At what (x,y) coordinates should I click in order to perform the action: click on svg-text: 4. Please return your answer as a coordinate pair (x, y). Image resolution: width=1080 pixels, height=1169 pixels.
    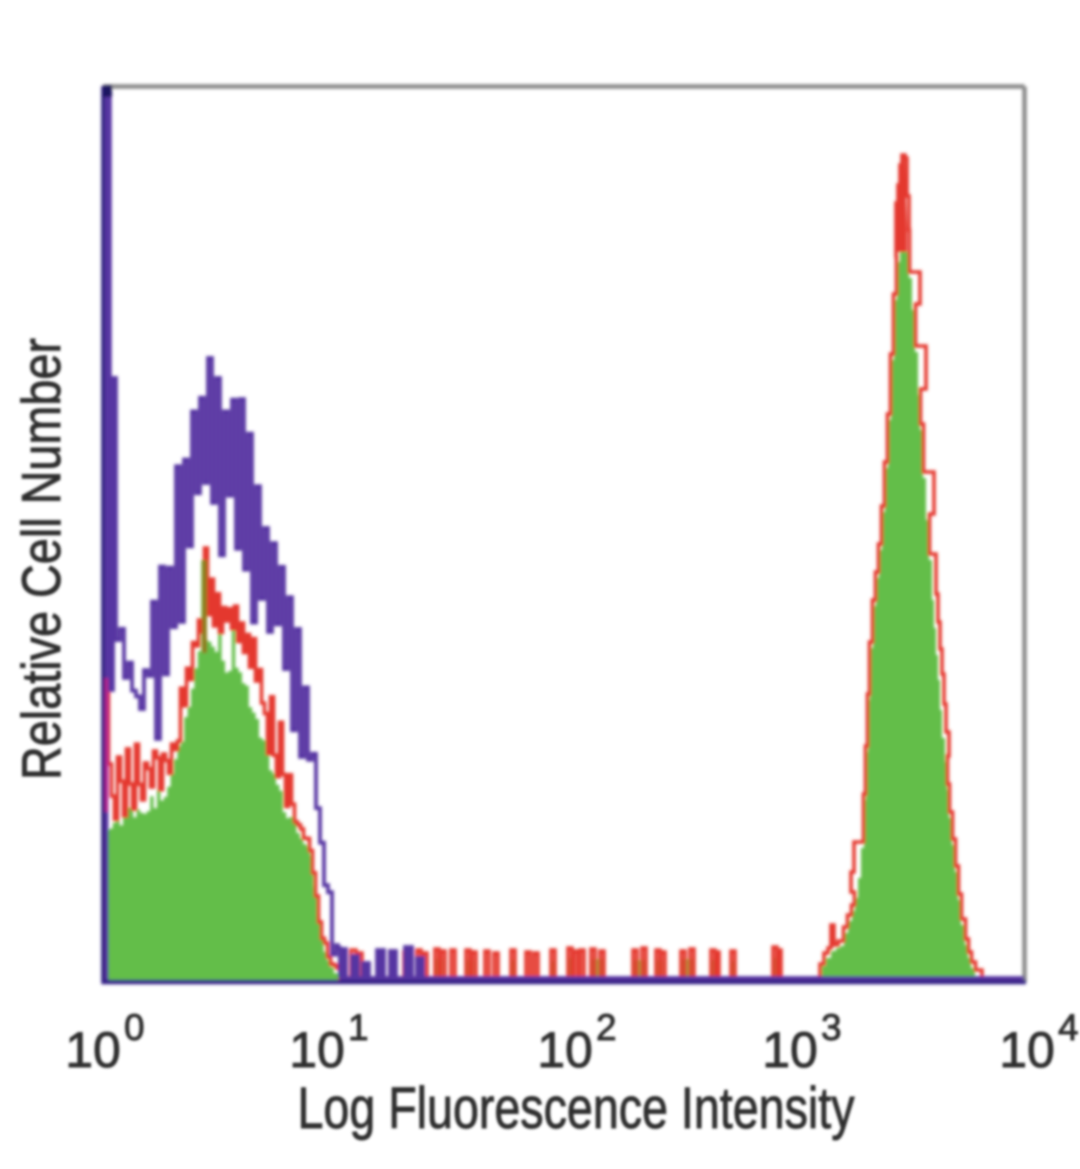
    Looking at the image, I should click on (1068, 1027).